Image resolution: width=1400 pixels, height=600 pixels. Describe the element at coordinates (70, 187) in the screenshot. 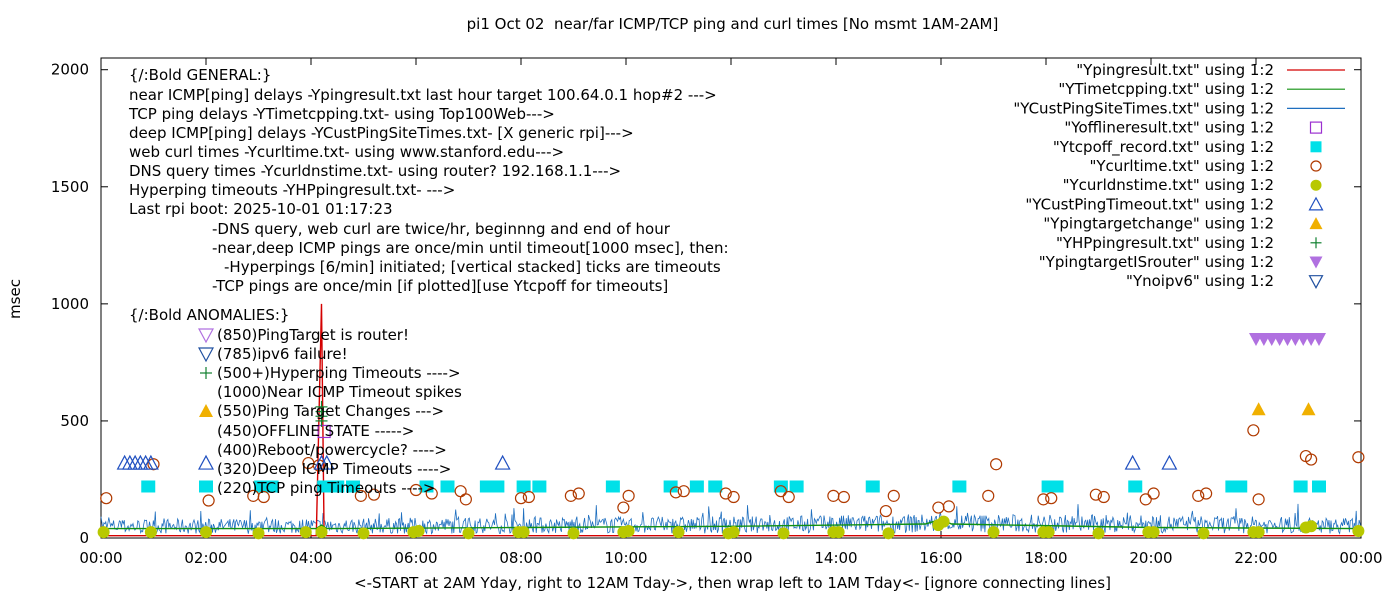

I see `y-tick-label: 1500` at that location.